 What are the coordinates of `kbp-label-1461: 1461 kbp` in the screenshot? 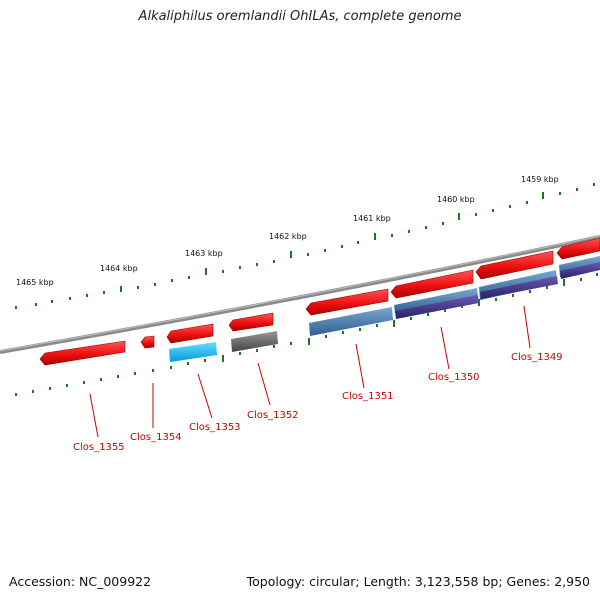 It's located at (372, 218).